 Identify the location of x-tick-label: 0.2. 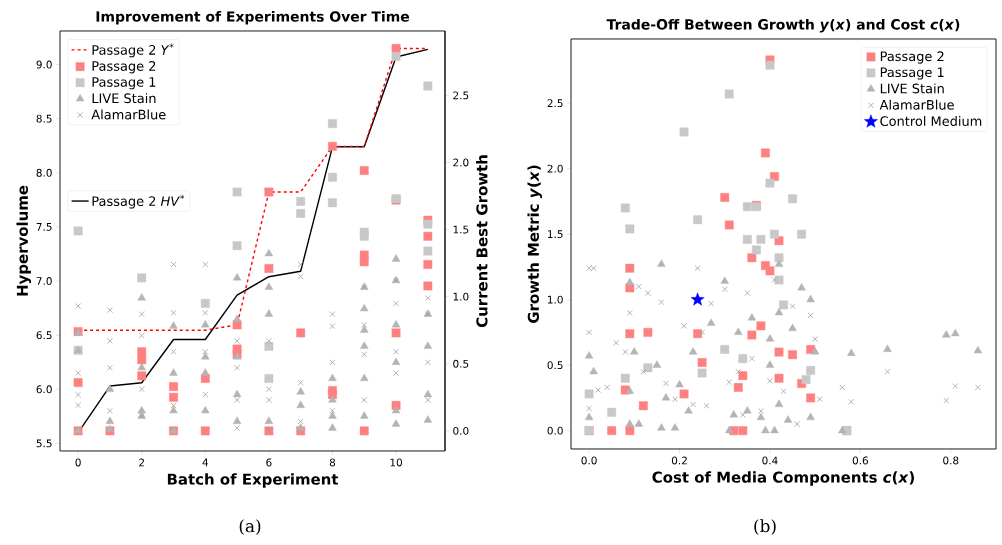
(679, 460).